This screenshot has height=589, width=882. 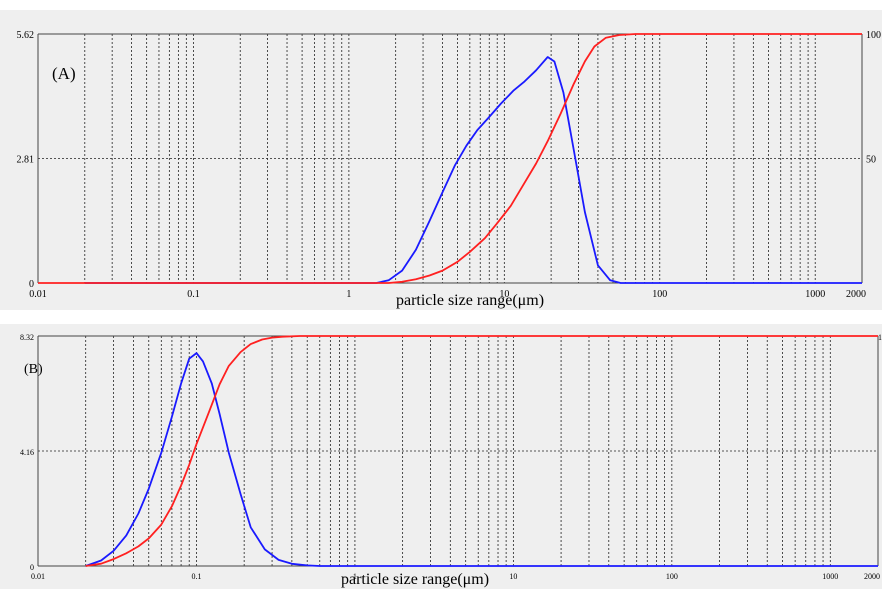 I want to click on y-tick-label: 2.81, so click(x=26, y=160).